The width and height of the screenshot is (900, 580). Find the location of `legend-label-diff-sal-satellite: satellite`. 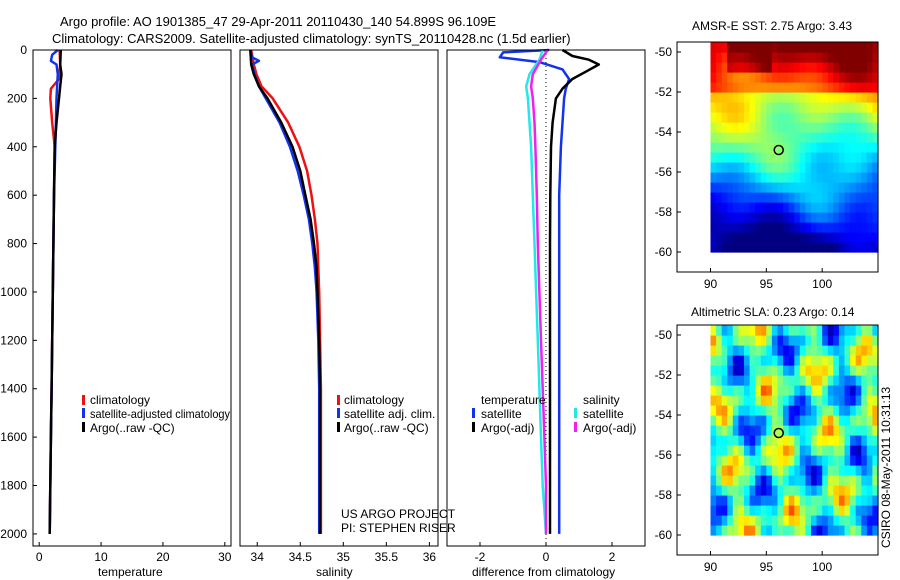

legend-label-diff-sal-satellite: satellite is located at coordinates (603, 414).